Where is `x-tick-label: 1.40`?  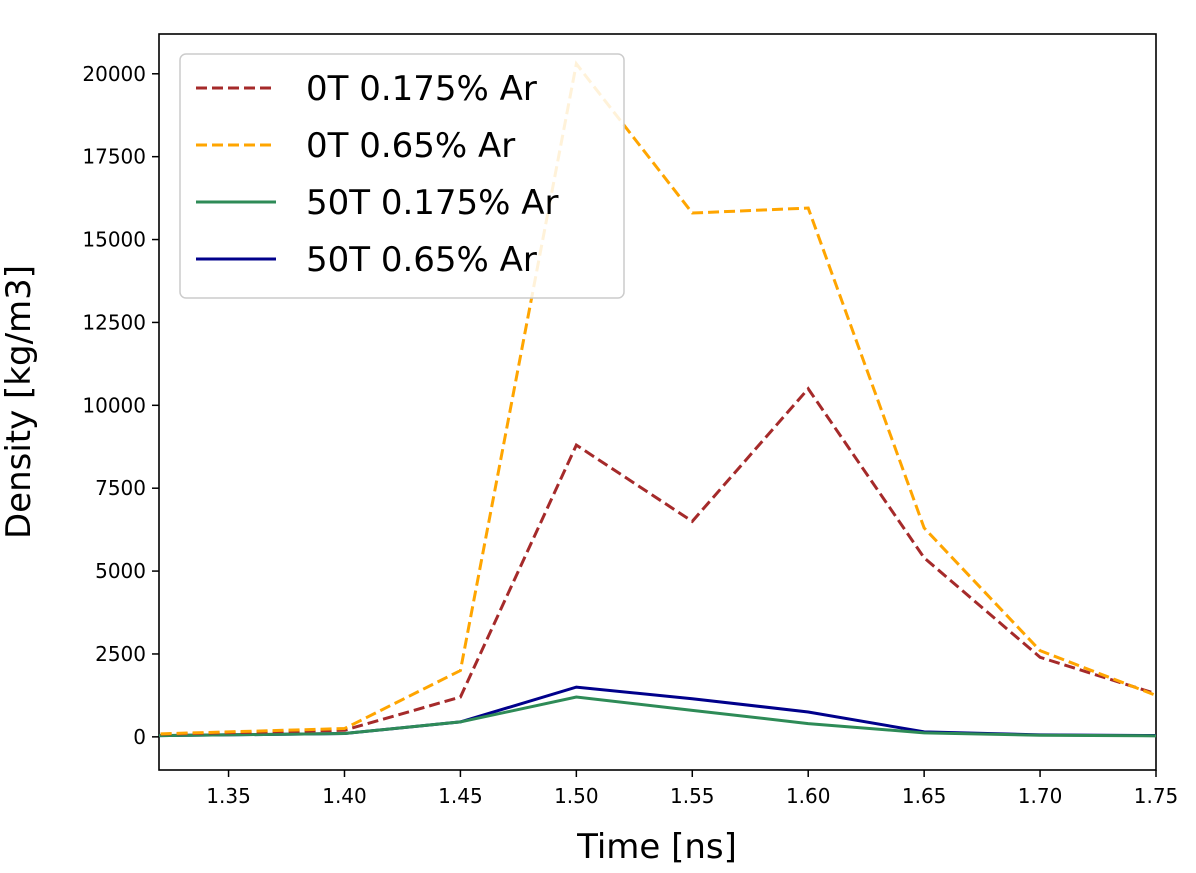 x-tick-label: 1.40 is located at coordinates (344, 796).